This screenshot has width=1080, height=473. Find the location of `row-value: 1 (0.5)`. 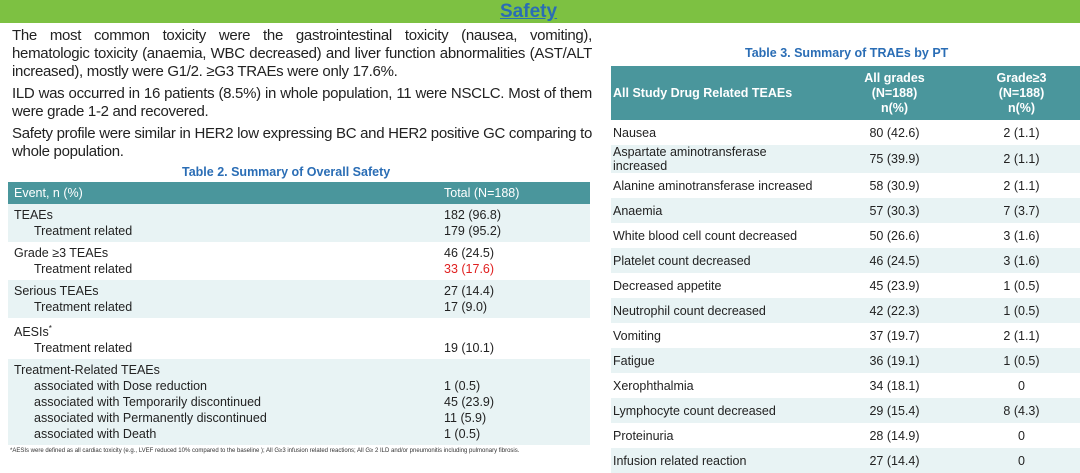

row-value: 1 (0.5) is located at coordinates (514, 386).